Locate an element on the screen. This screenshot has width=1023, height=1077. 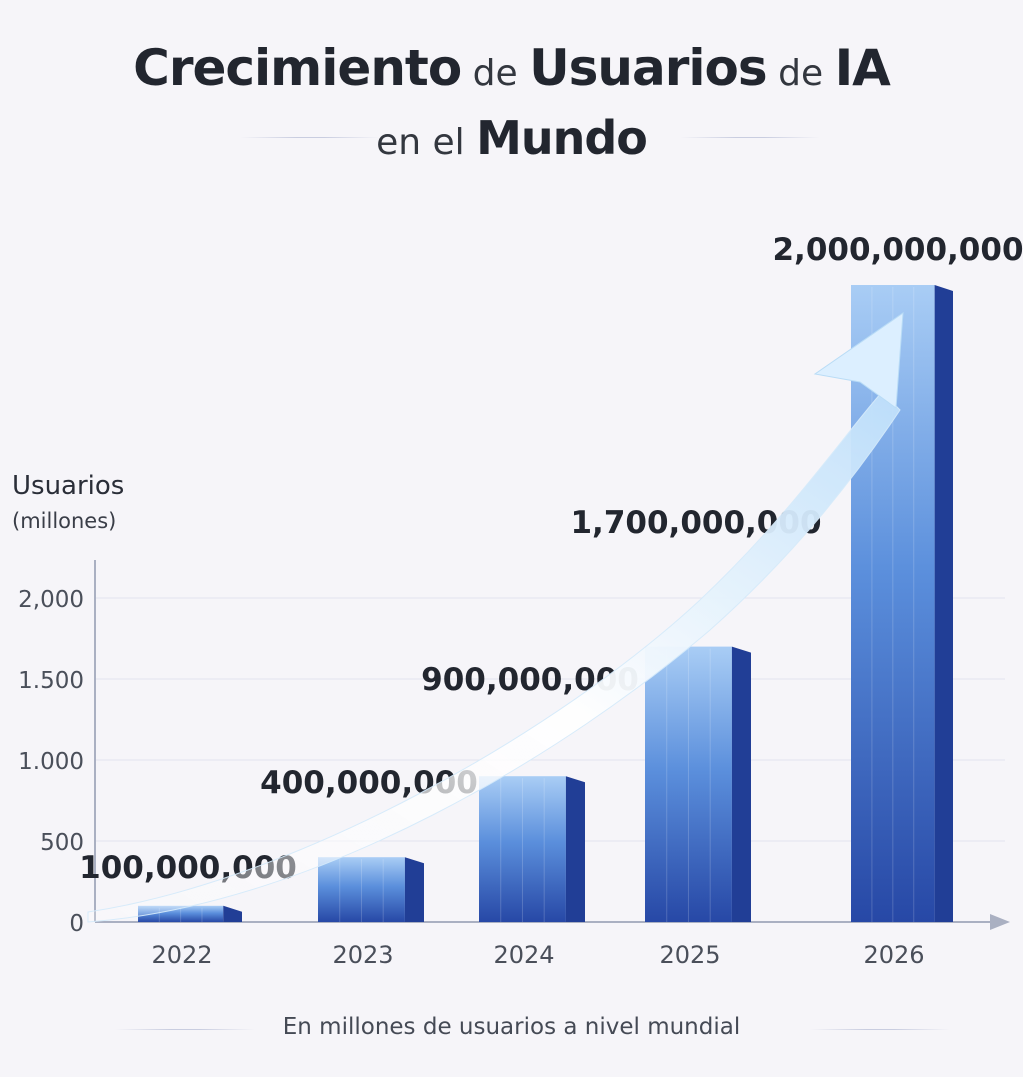
x-tick-label: 2025 is located at coordinates (689, 955).